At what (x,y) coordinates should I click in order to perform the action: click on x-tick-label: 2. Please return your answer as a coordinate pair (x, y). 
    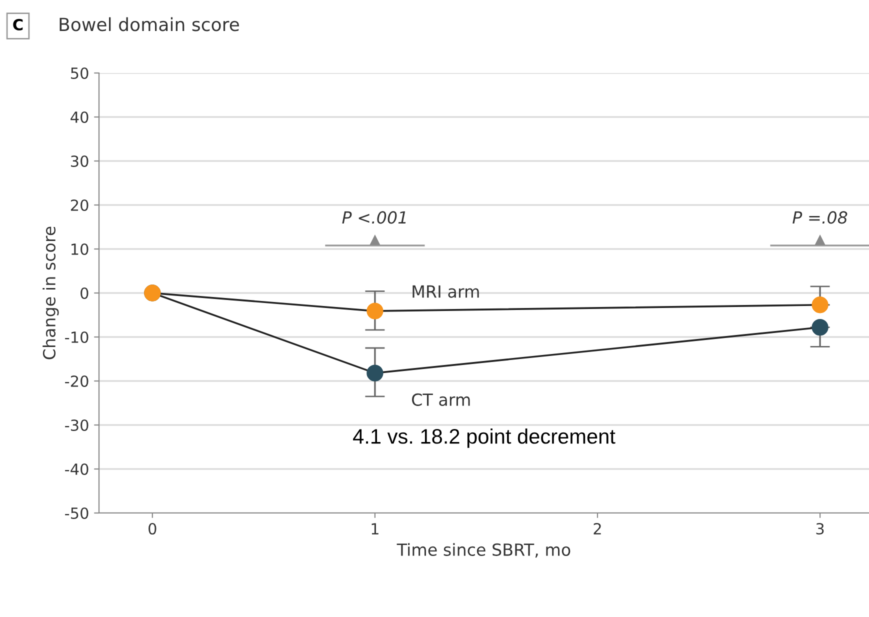
    Looking at the image, I should click on (597, 528).